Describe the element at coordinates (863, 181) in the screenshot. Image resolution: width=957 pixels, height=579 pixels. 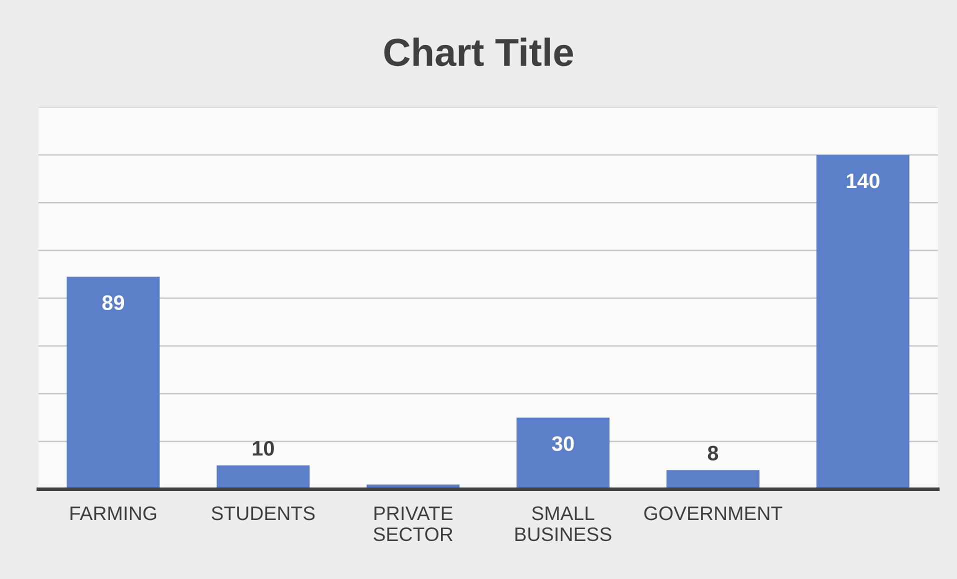
I see `data-label: 140` at that location.